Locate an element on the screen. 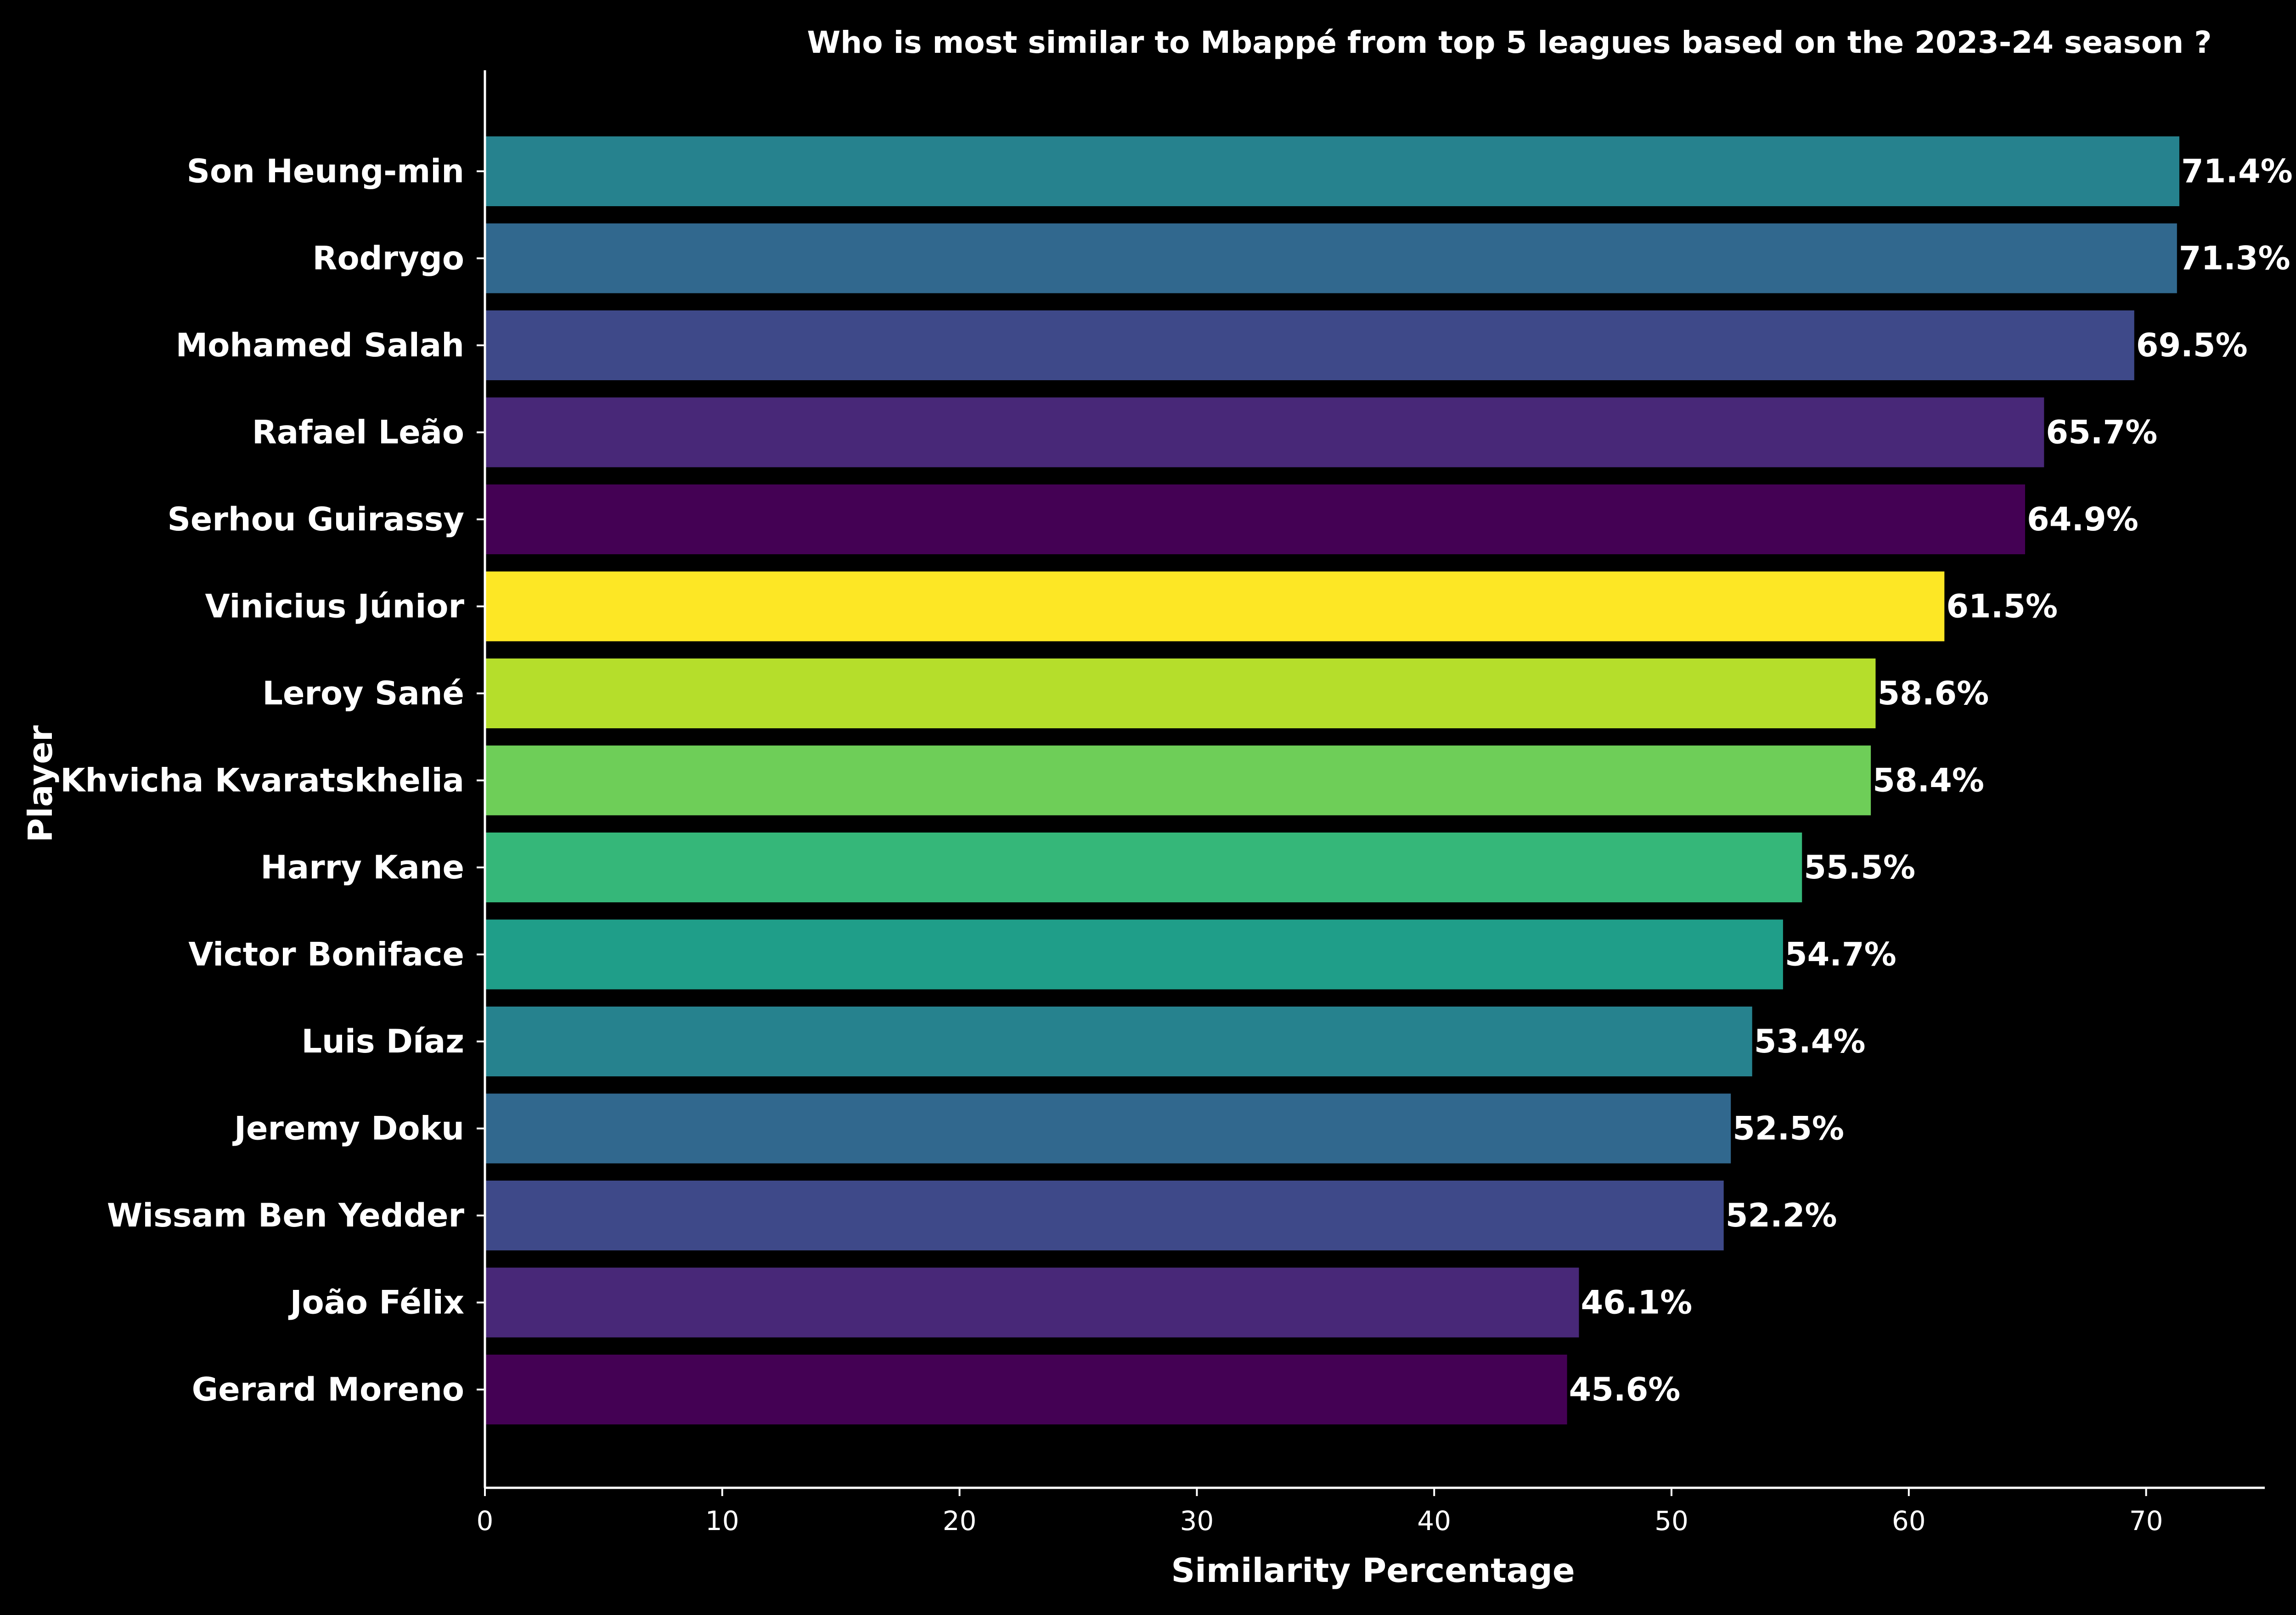 Image resolution: width=2296 pixels, height=1615 pixels. y-tick-label: Harry Kane is located at coordinates (362, 868).